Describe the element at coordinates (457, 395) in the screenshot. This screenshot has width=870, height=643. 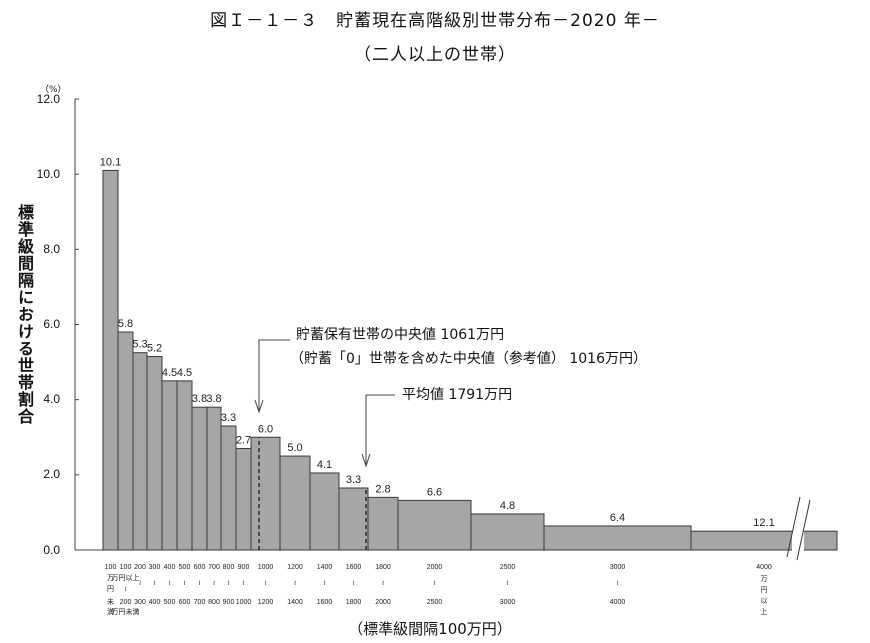
I see `mean-annotation: 平均値 1791万円` at that location.